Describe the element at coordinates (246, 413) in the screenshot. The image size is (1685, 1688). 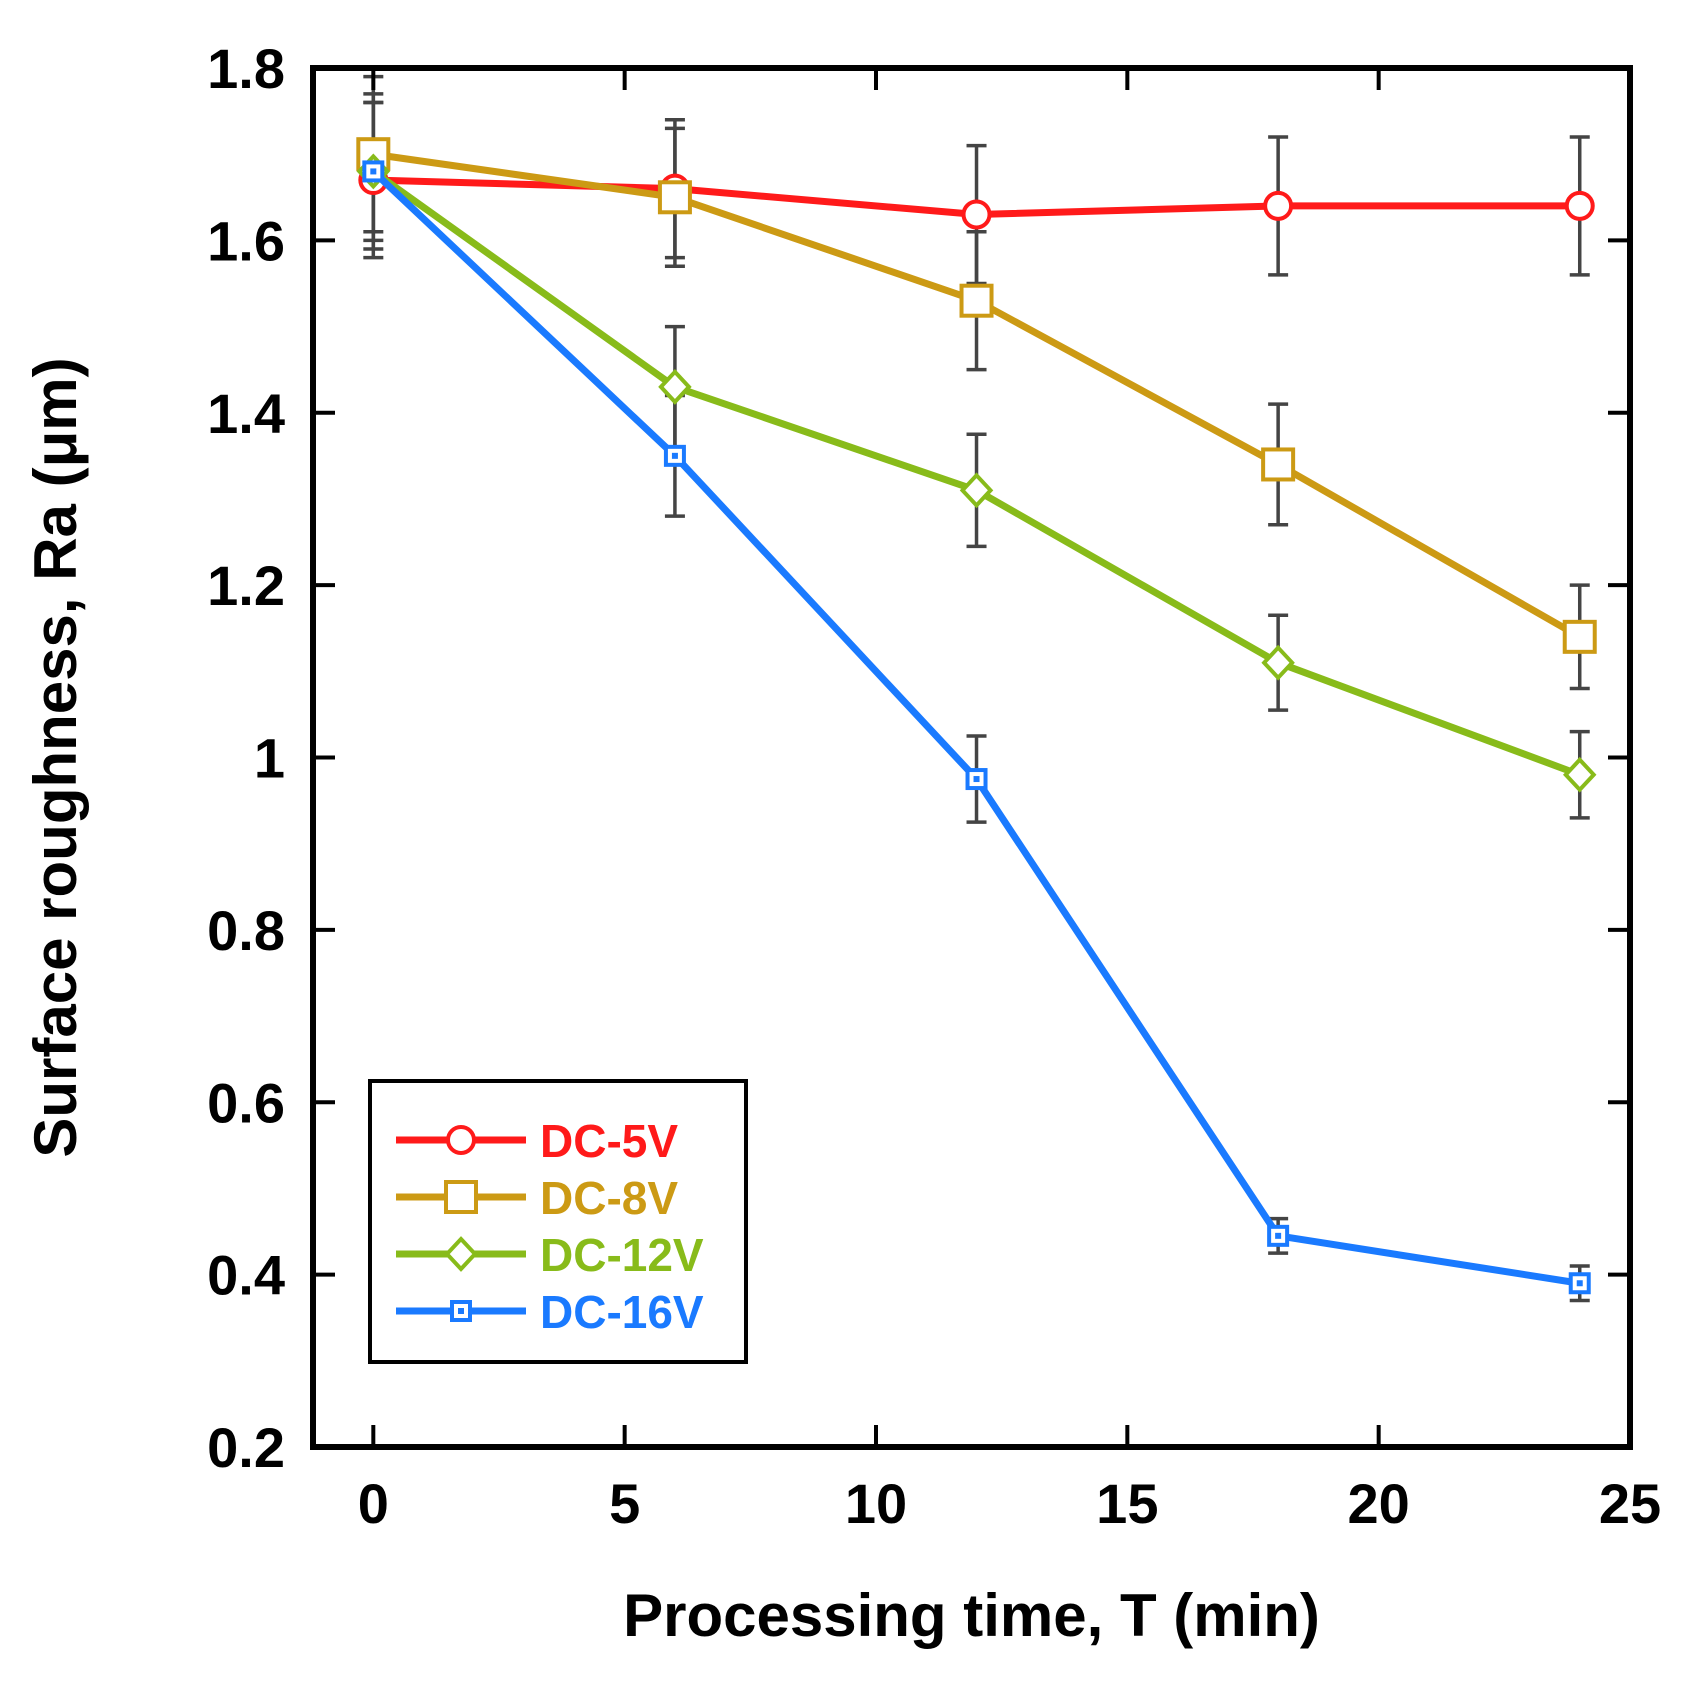
I see `y-tick-label: 1.4` at that location.